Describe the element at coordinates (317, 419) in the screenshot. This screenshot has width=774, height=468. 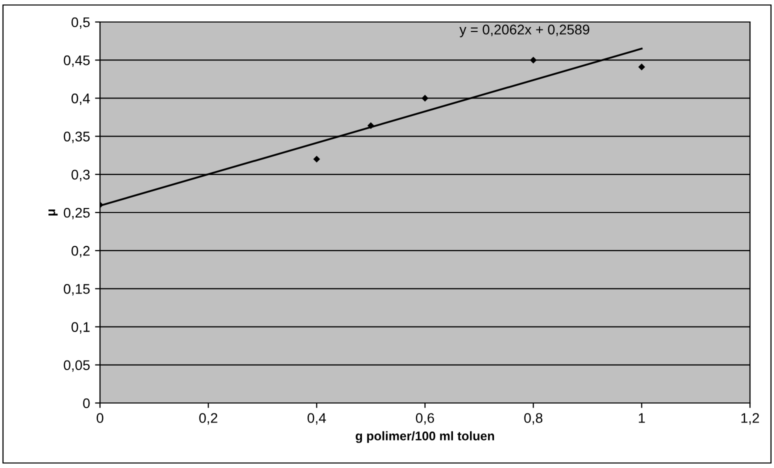
I see `x-tick-label: 0,4` at that location.